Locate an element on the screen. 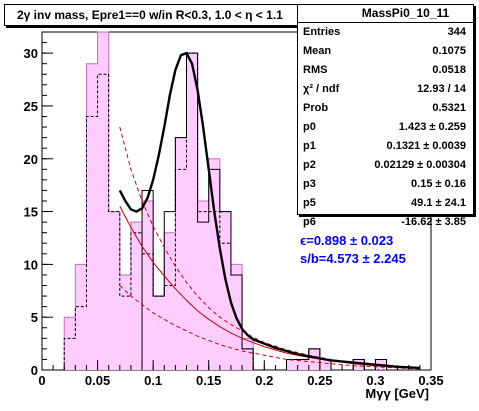 This screenshot has width=479, height=411. stats-row-chi2: χ² / ndf 12.93 / 14 is located at coordinates (385, 89).